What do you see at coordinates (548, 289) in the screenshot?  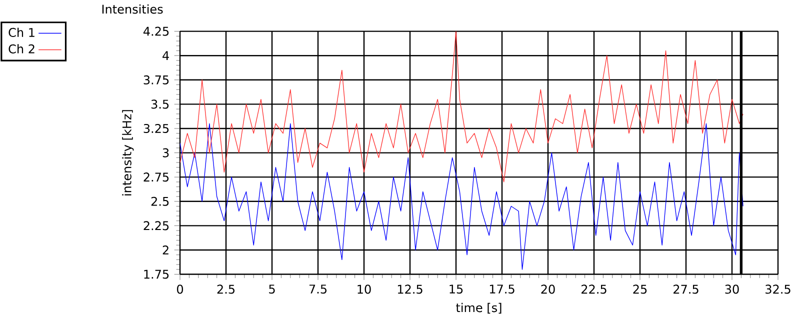 I see `x-tick-label: 20` at bounding box center [548, 289].